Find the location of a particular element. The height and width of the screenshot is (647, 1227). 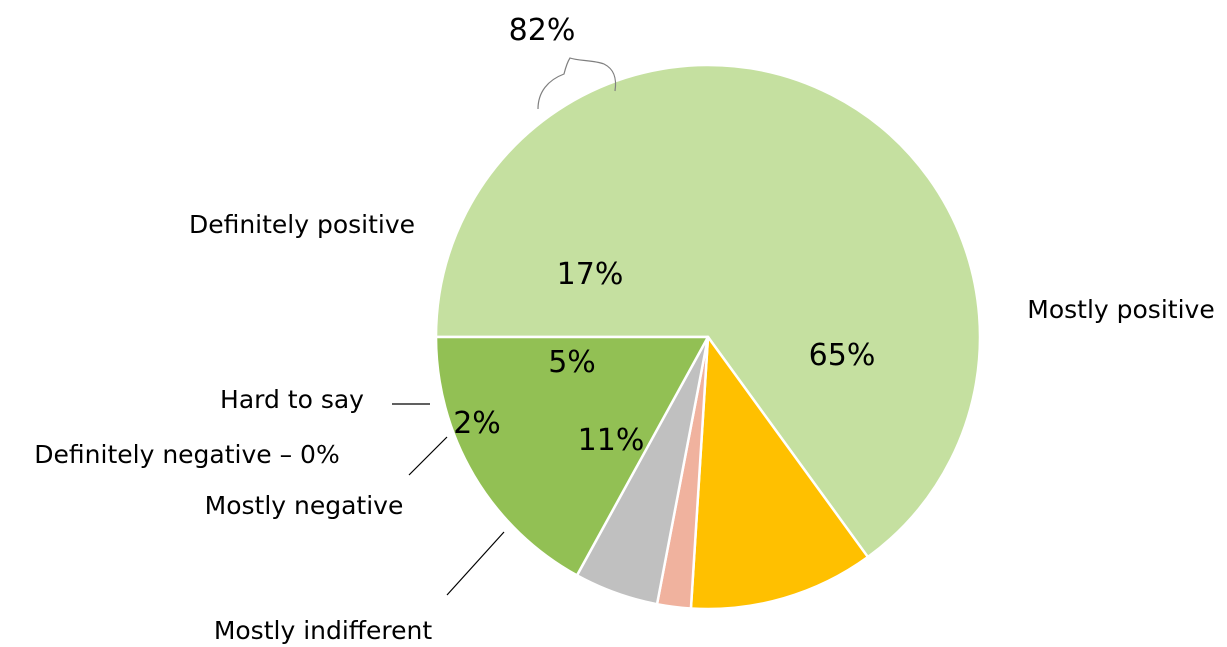

leader-line-mostly-negative is located at coordinates (428, 456).